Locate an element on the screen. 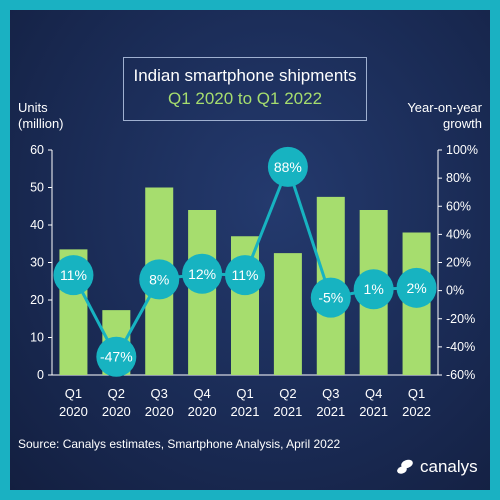 Image resolution: width=500 pixels, height=500 pixels. left-tick-label: 30 is located at coordinates (37, 263).